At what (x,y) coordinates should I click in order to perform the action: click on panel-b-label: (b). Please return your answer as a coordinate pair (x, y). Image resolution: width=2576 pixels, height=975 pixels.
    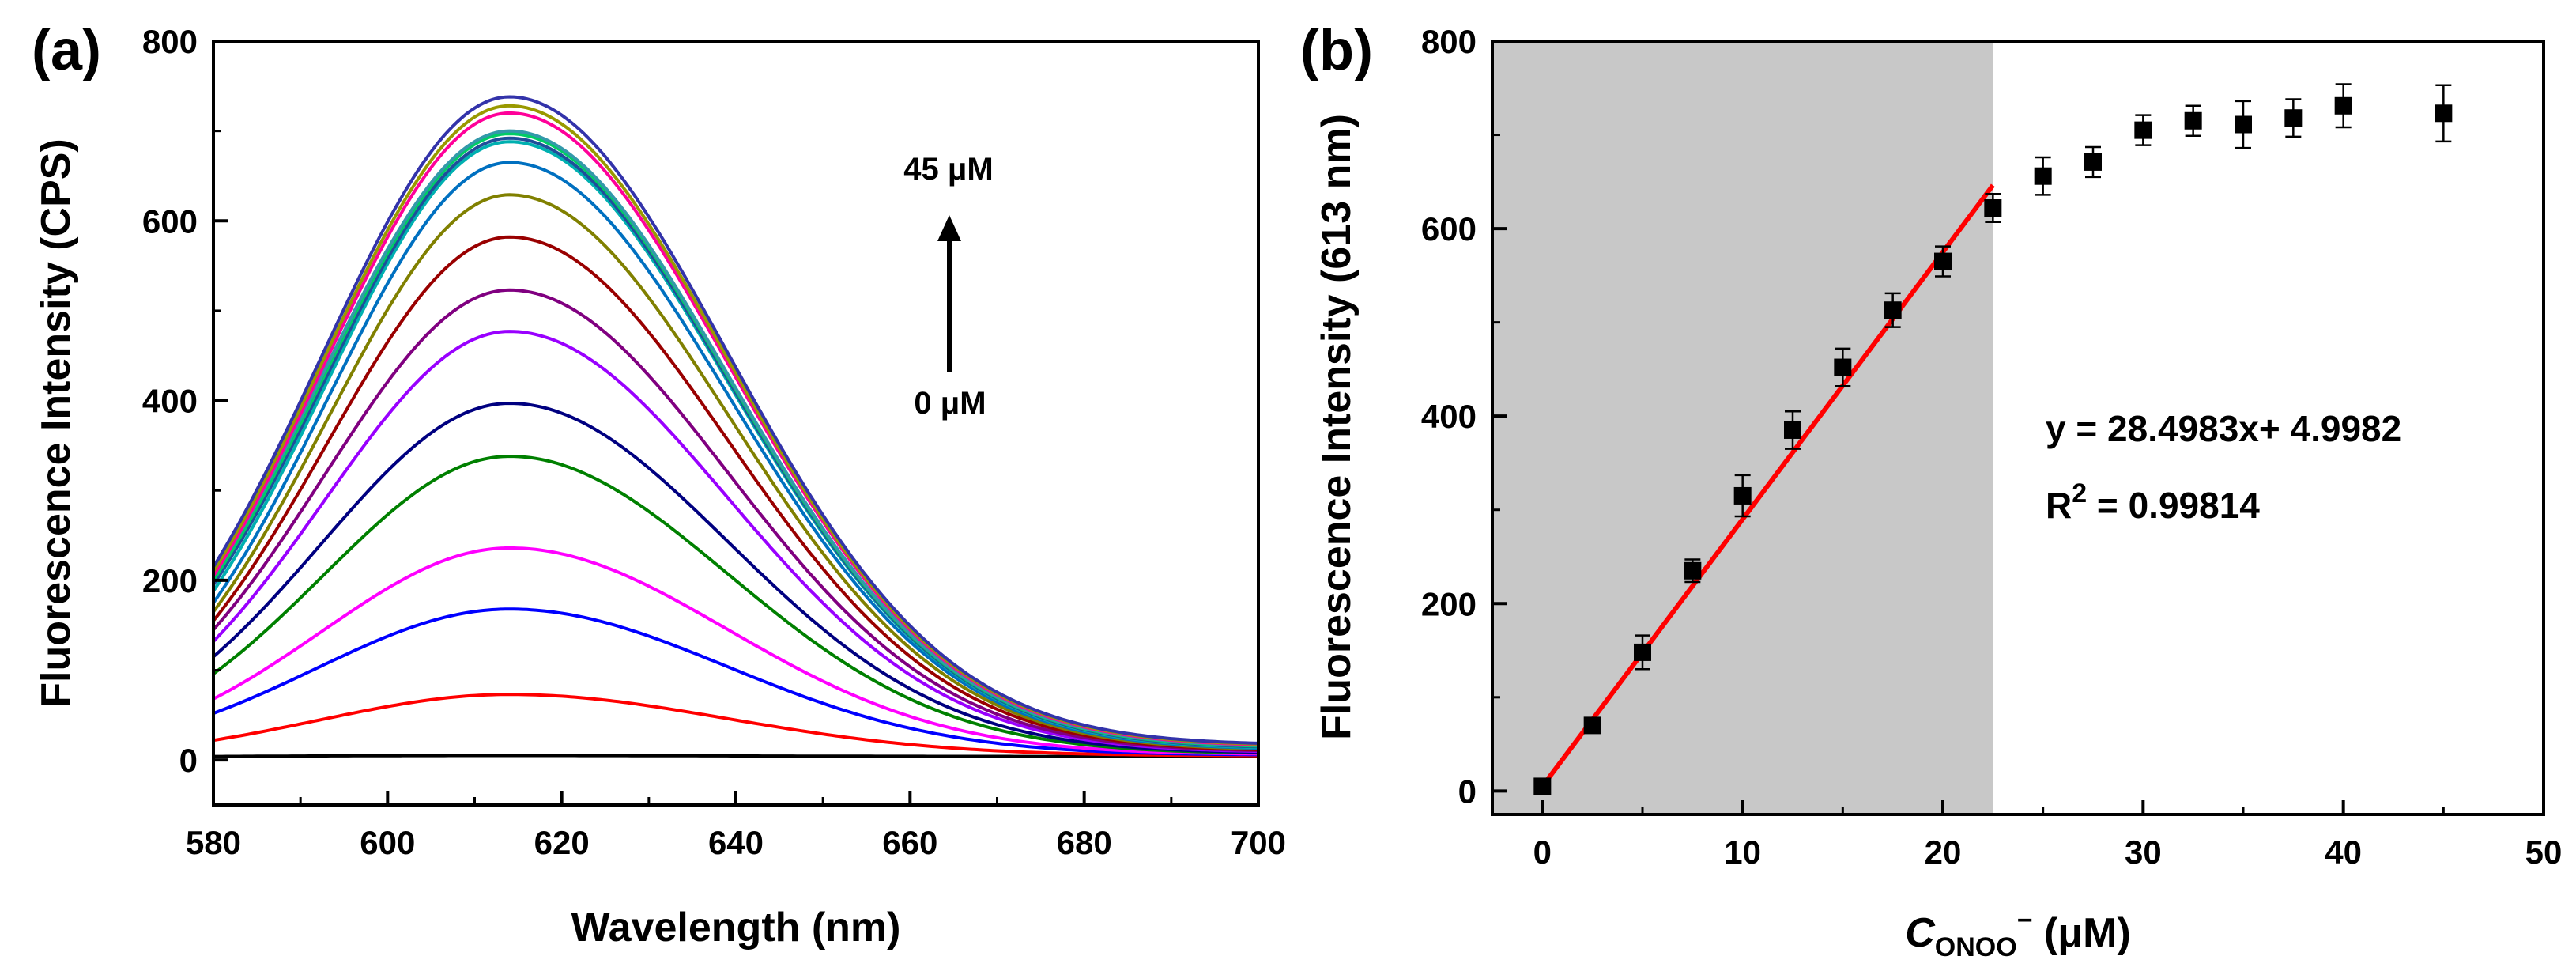
    Looking at the image, I should click on (1336, 50).